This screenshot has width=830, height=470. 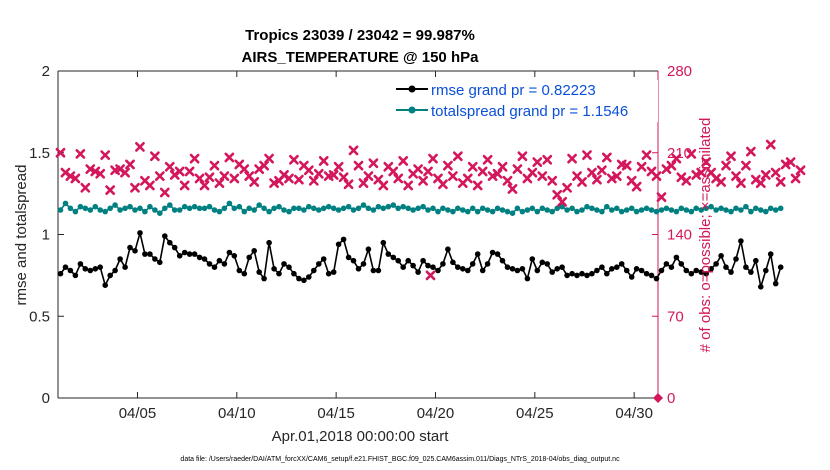 I want to click on legend-rmse-label: rmse grand pr = 0.82223, so click(x=513, y=90).